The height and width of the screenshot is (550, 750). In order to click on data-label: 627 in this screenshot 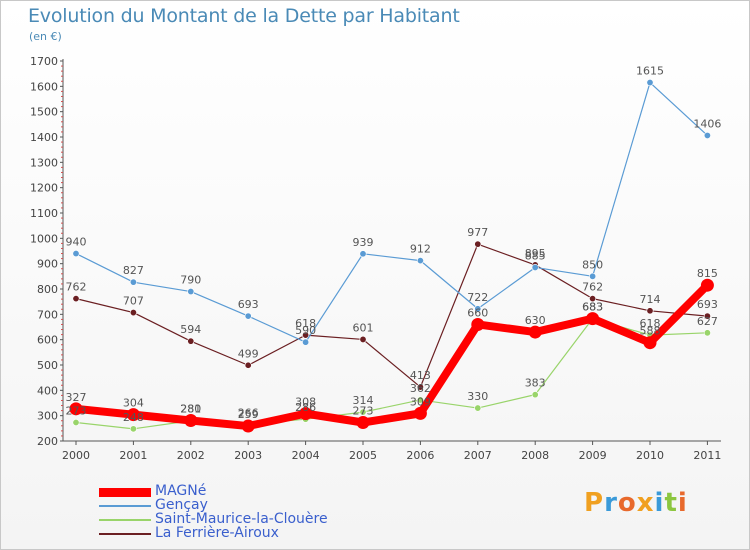, I will do `click(707, 321)`.